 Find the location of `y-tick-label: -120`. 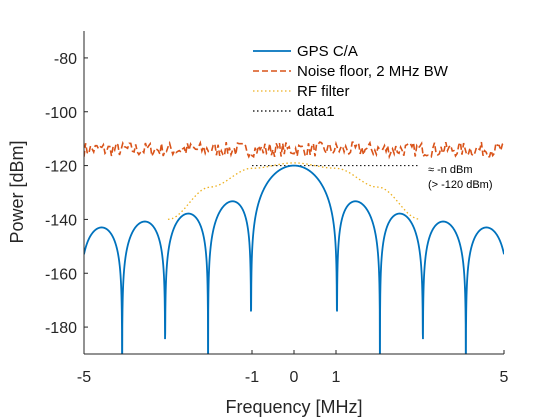

y-tick-label: -120 is located at coordinates (61, 167).